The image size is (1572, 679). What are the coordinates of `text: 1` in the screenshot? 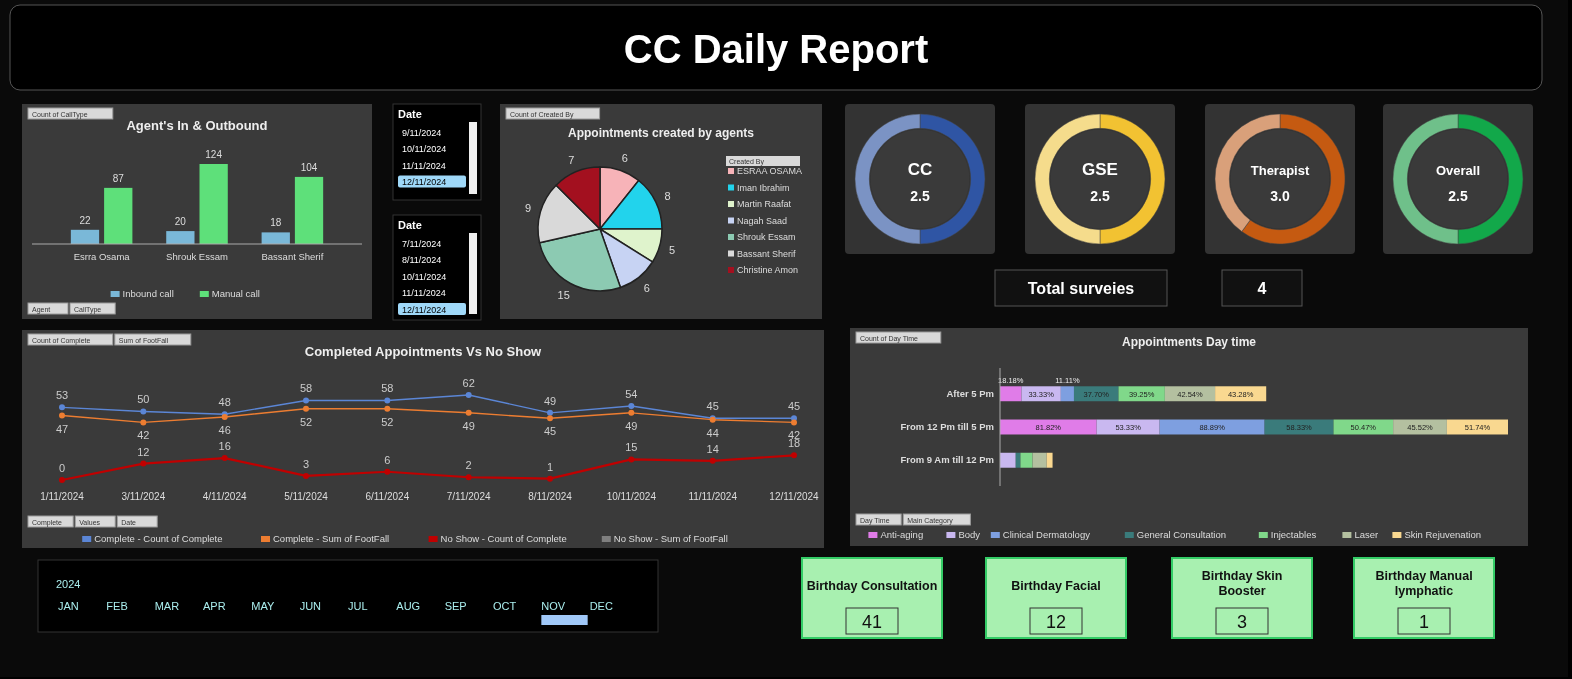 It's located at (1424, 622).